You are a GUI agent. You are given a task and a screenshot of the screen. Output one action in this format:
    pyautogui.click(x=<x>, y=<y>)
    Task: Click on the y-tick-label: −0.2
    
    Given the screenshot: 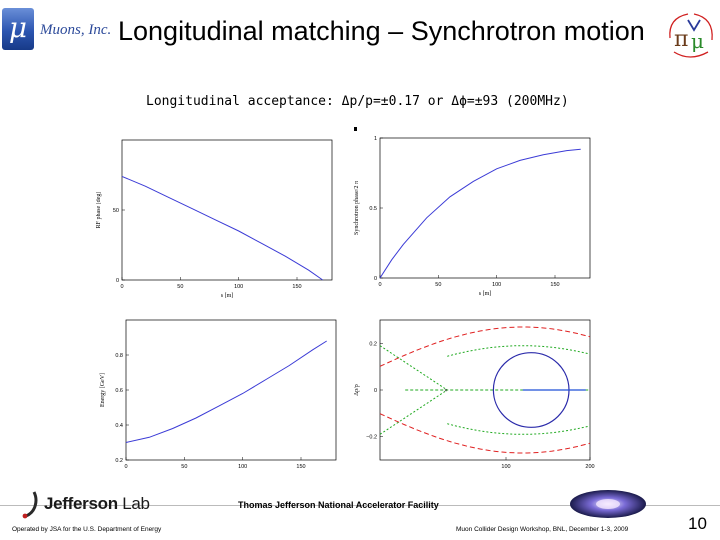 What is the action you would take?
    pyautogui.click(x=371, y=438)
    